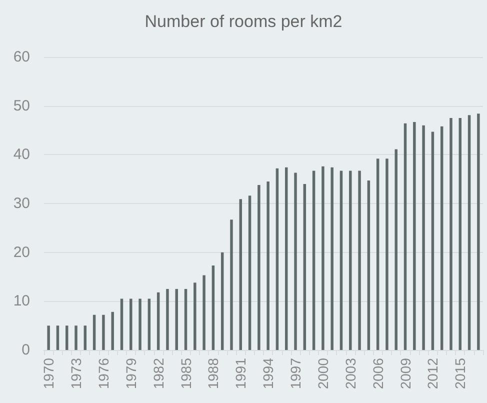  Describe the element at coordinates (213, 374) in the screenshot. I see `x-tick-label: 1988` at that location.